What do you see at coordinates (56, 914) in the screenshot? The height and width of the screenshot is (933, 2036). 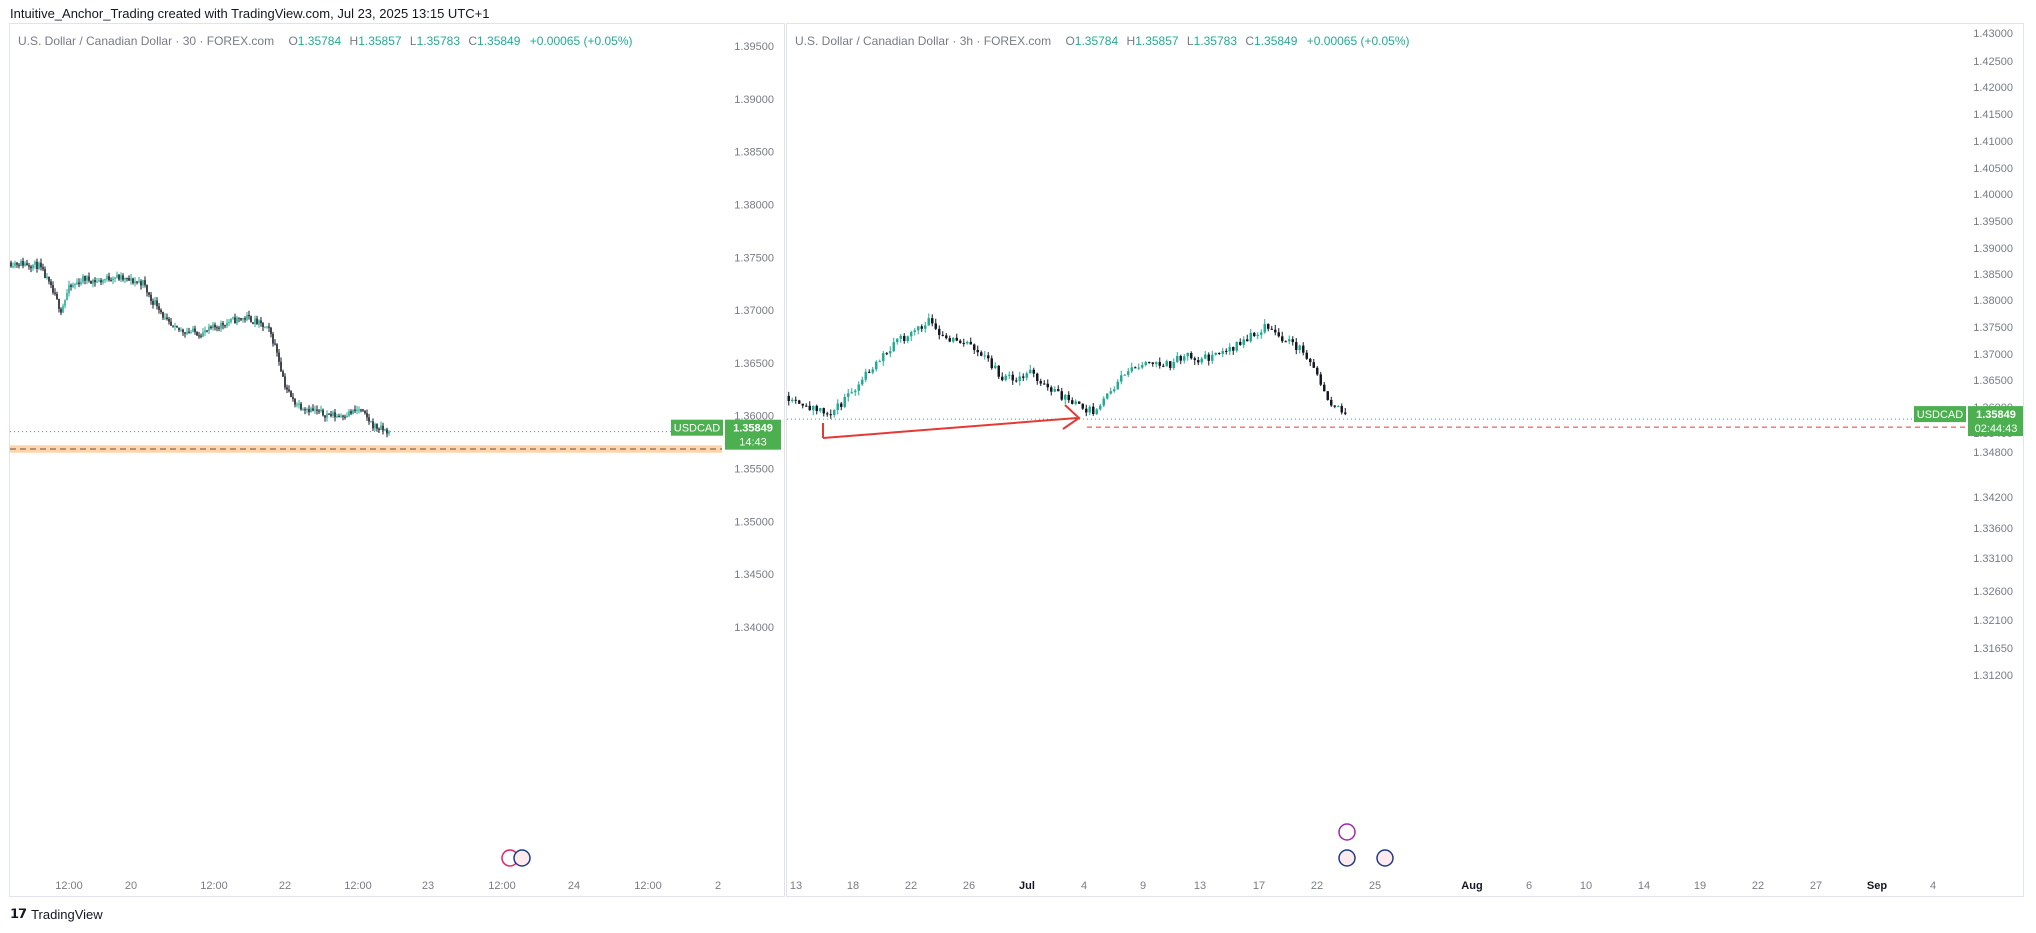 I see `tradingview-logo: 𝟭𝟳 TradingView` at bounding box center [56, 914].